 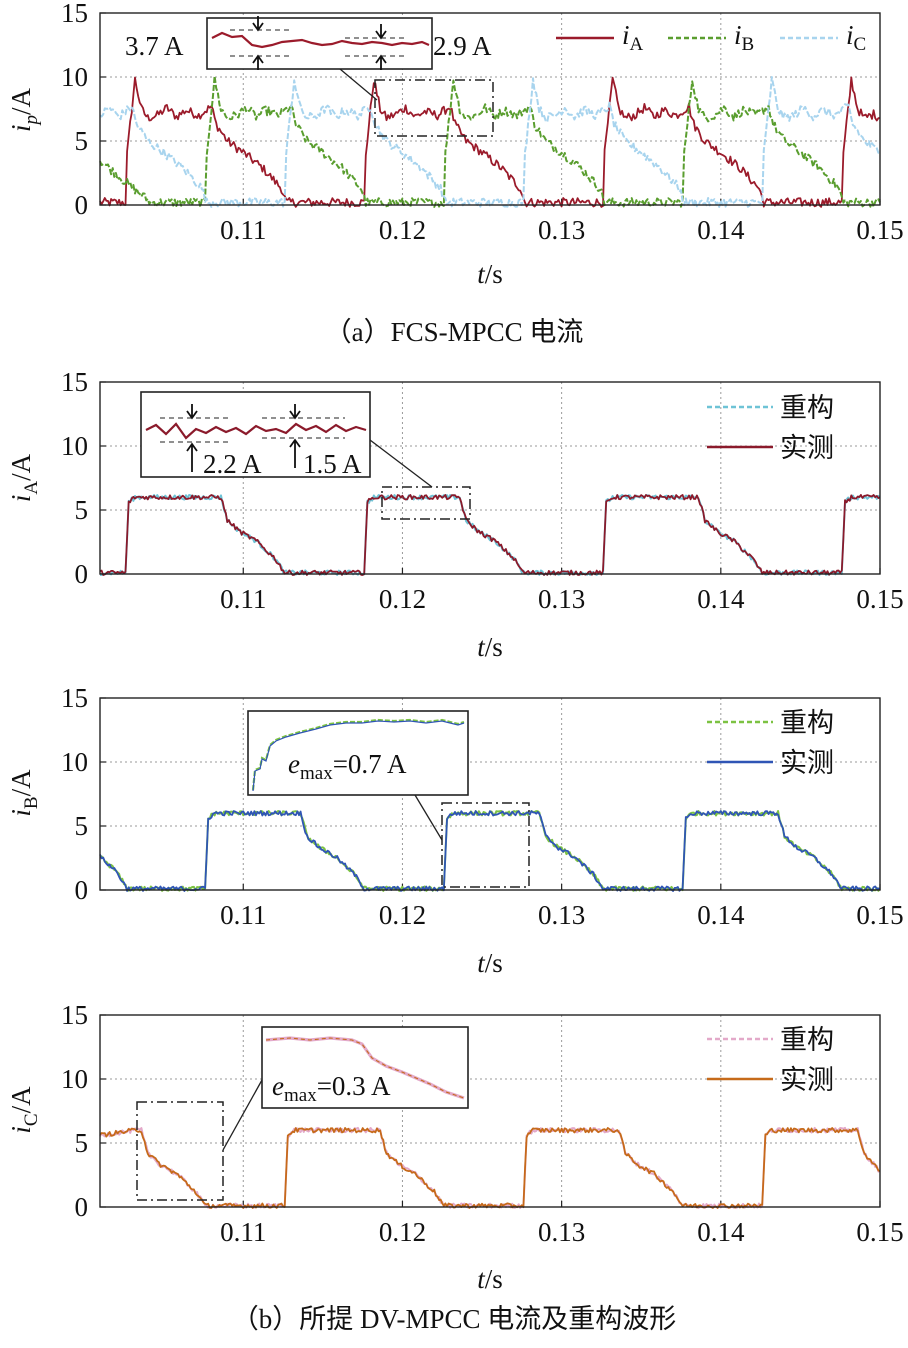 What do you see at coordinates (24, 1110) in the screenshot?
I see `y-axis-label: iC/A` at bounding box center [24, 1110].